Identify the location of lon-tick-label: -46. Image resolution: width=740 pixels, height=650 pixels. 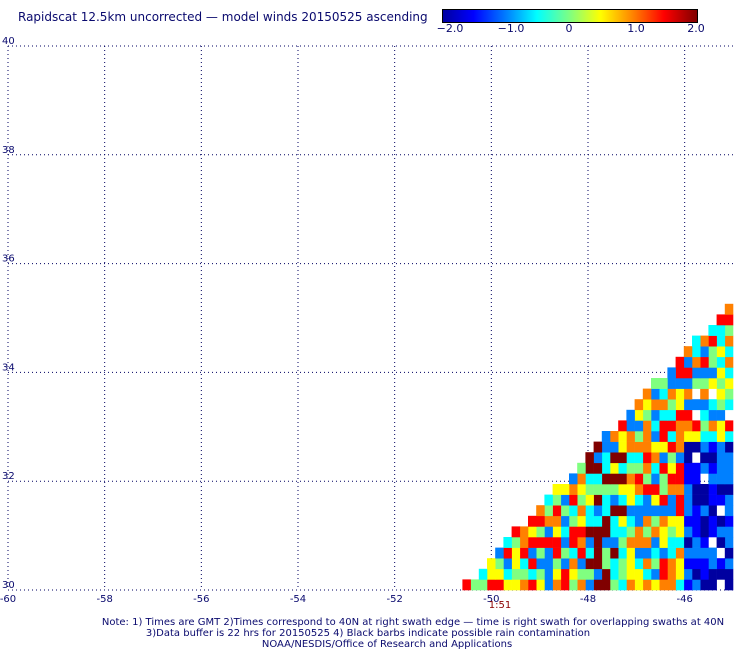
(684, 599).